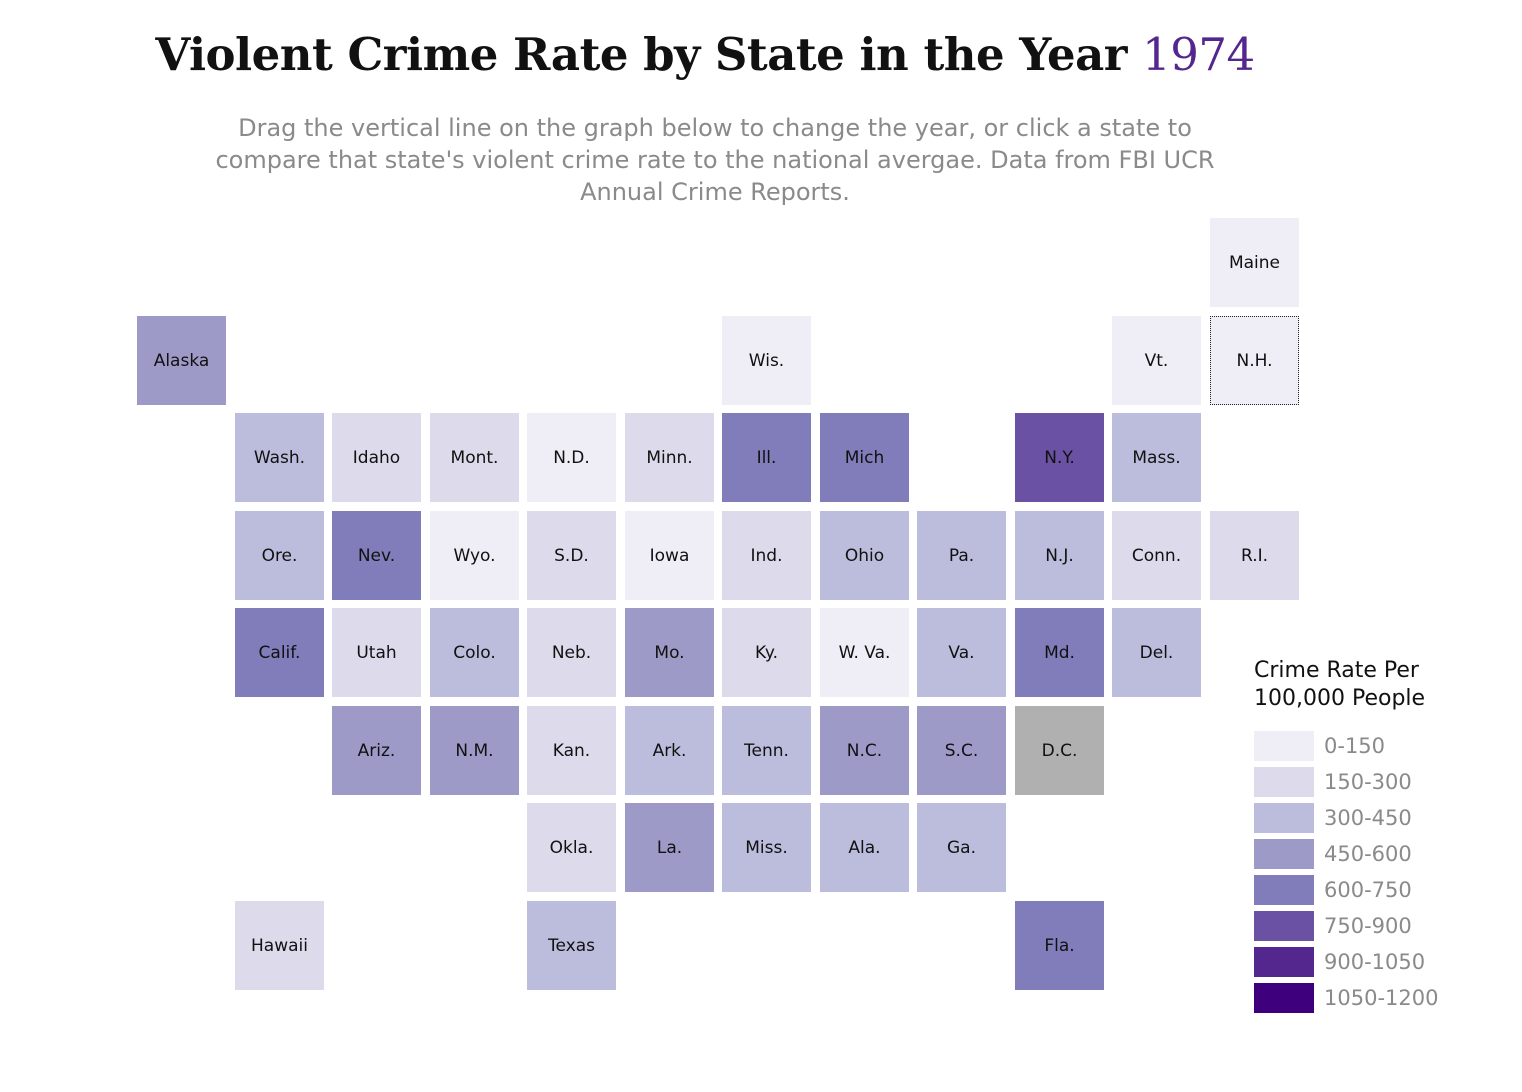 The width and height of the screenshot is (1522, 1092). I want to click on state-tile: N.Y., so click(1059, 457).